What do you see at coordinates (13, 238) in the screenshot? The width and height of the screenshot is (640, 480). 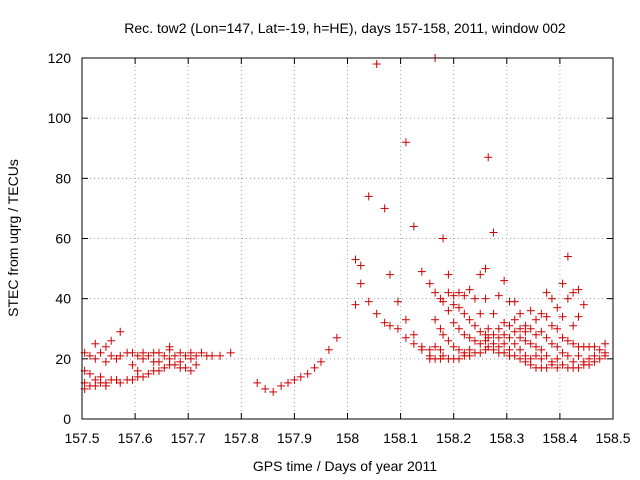 I see `y-axis-label: STEC from uqrg / TECUs` at bounding box center [13, 238].